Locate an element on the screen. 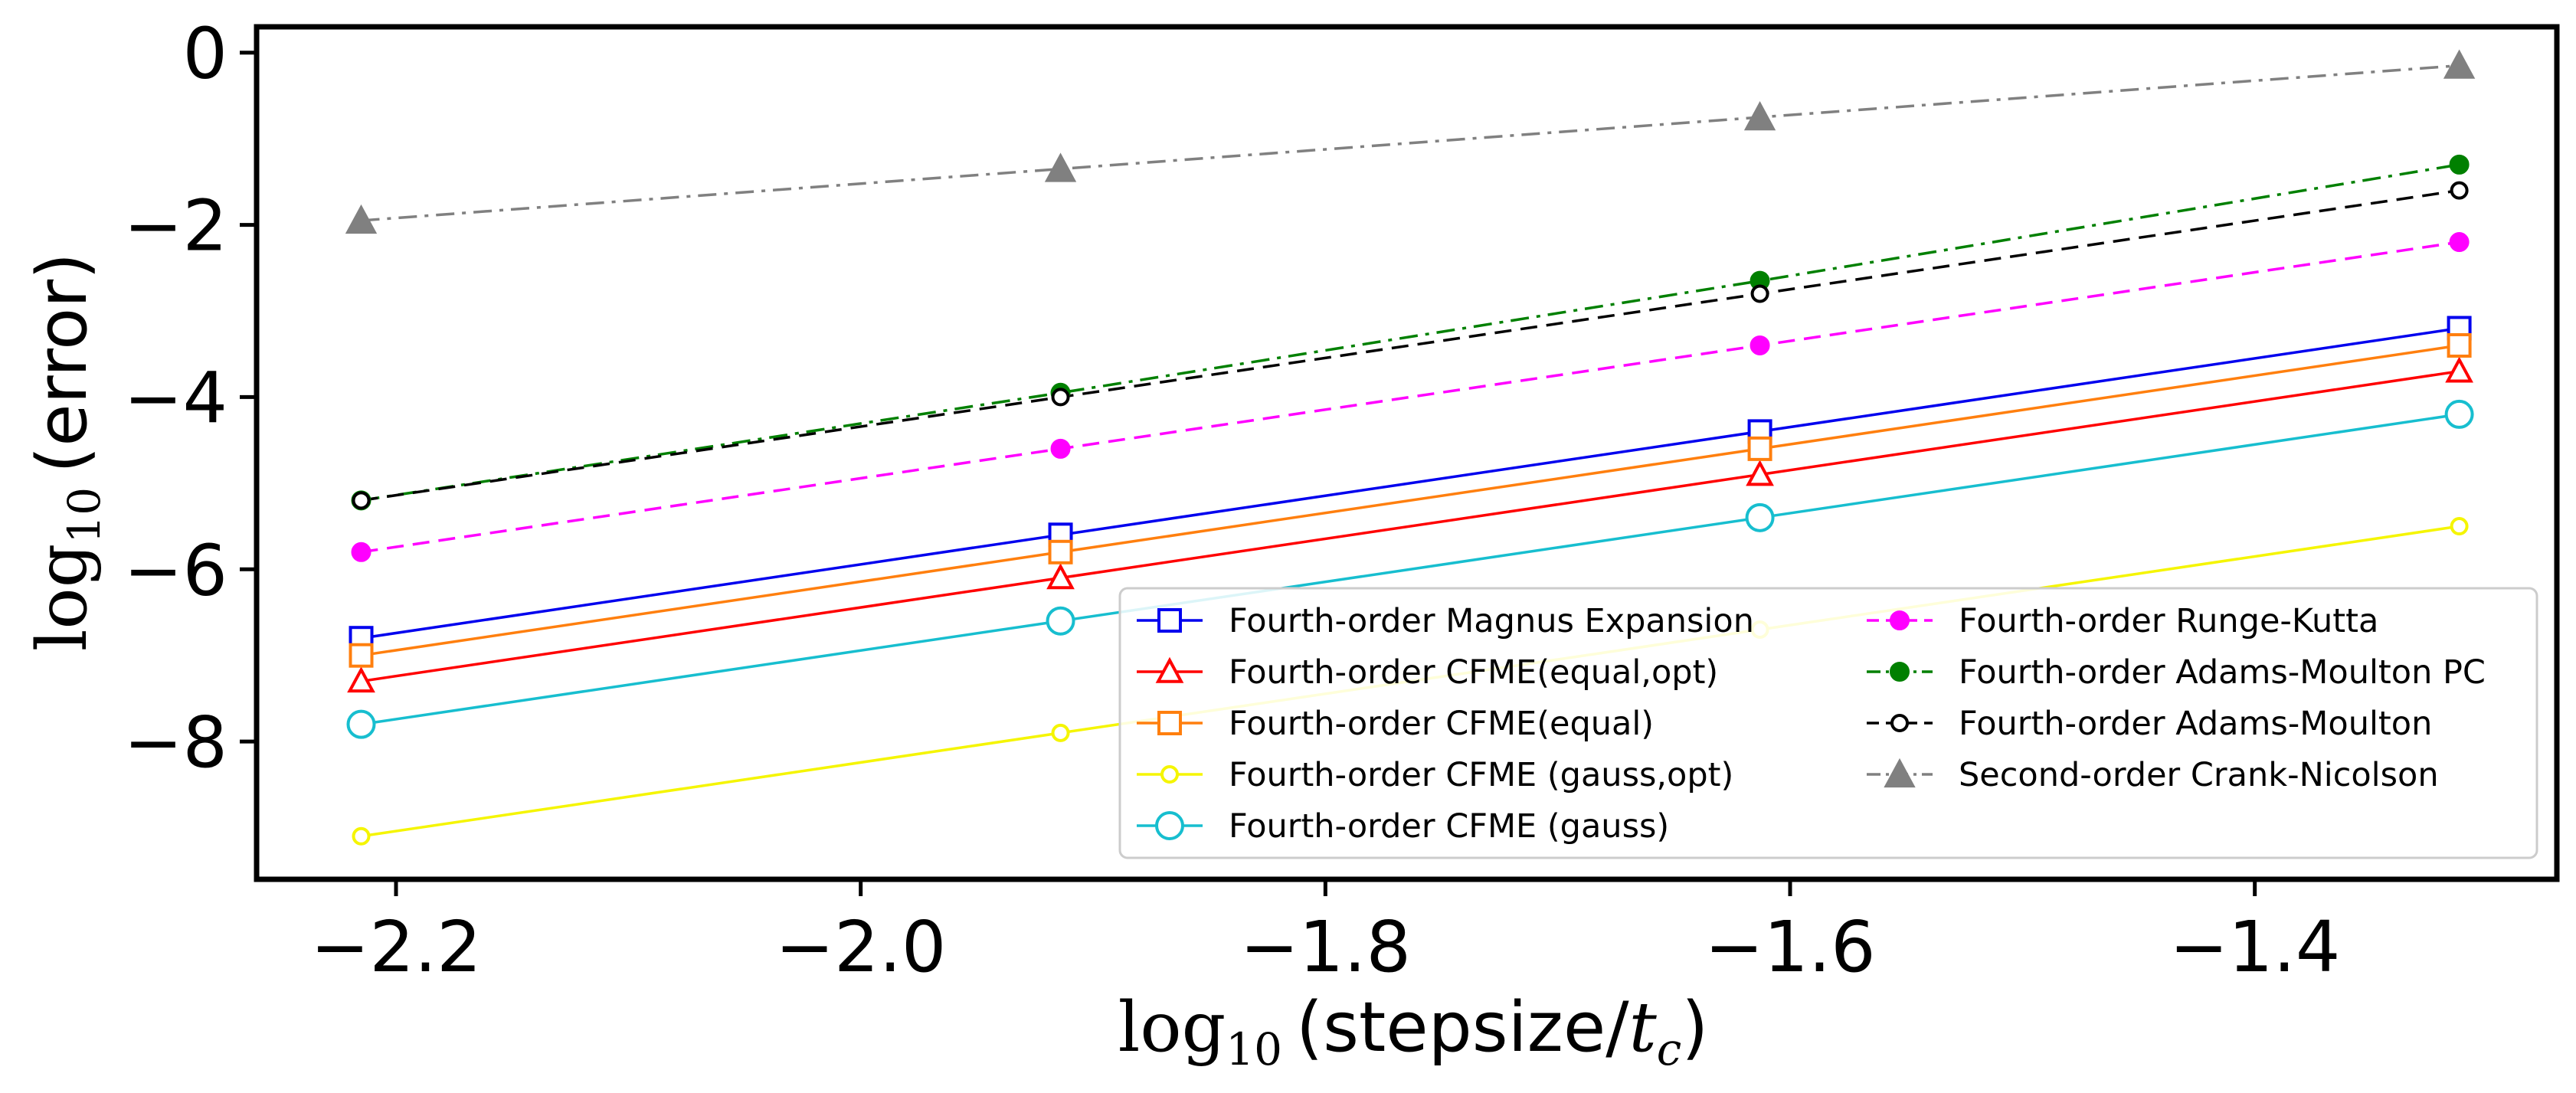 This screenshot has height=1093, width=2576. x-axis-label: log10 (stepsize/tc) is located at coordinates (1413, 1031).